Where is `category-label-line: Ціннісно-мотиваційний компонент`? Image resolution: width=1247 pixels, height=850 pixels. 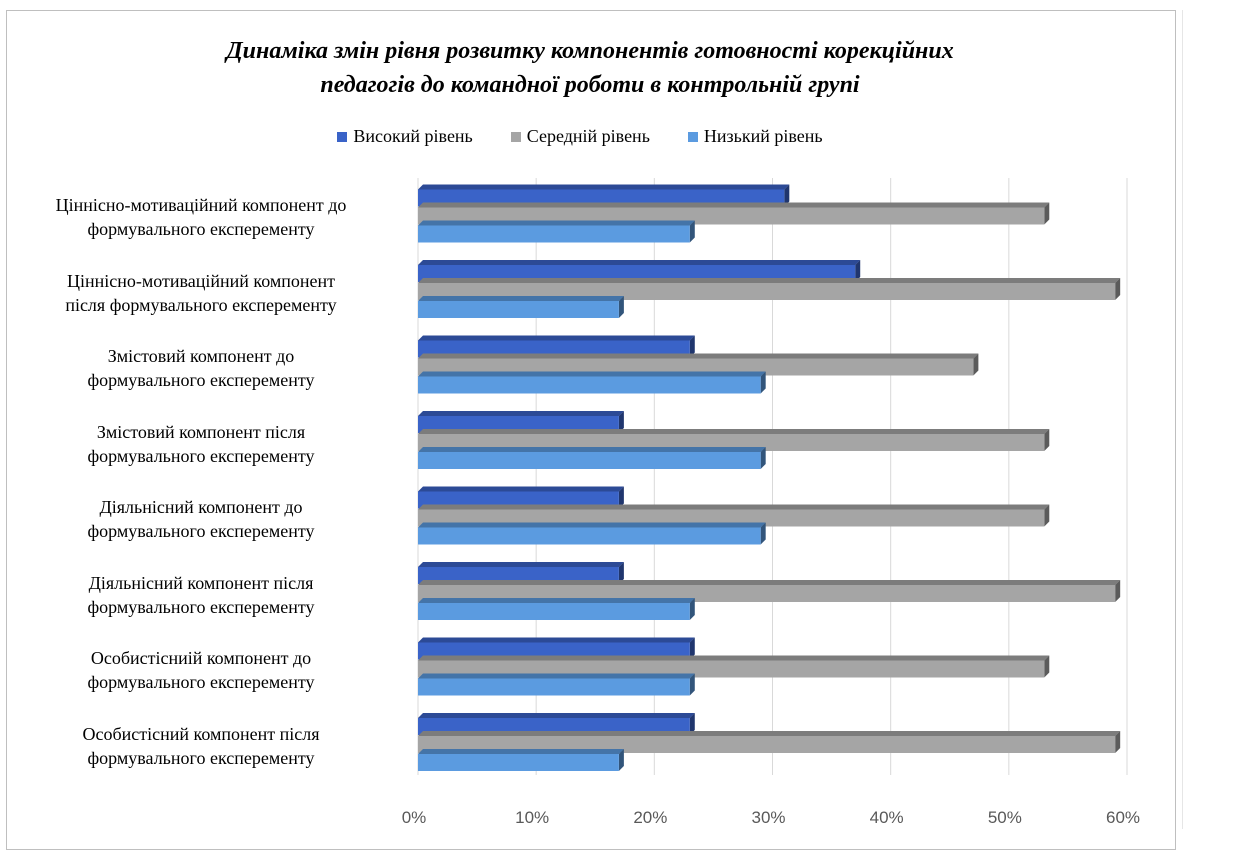
category-label-line: Ціннісно-мотиваційний компонент is located at coordinates (201, 280).